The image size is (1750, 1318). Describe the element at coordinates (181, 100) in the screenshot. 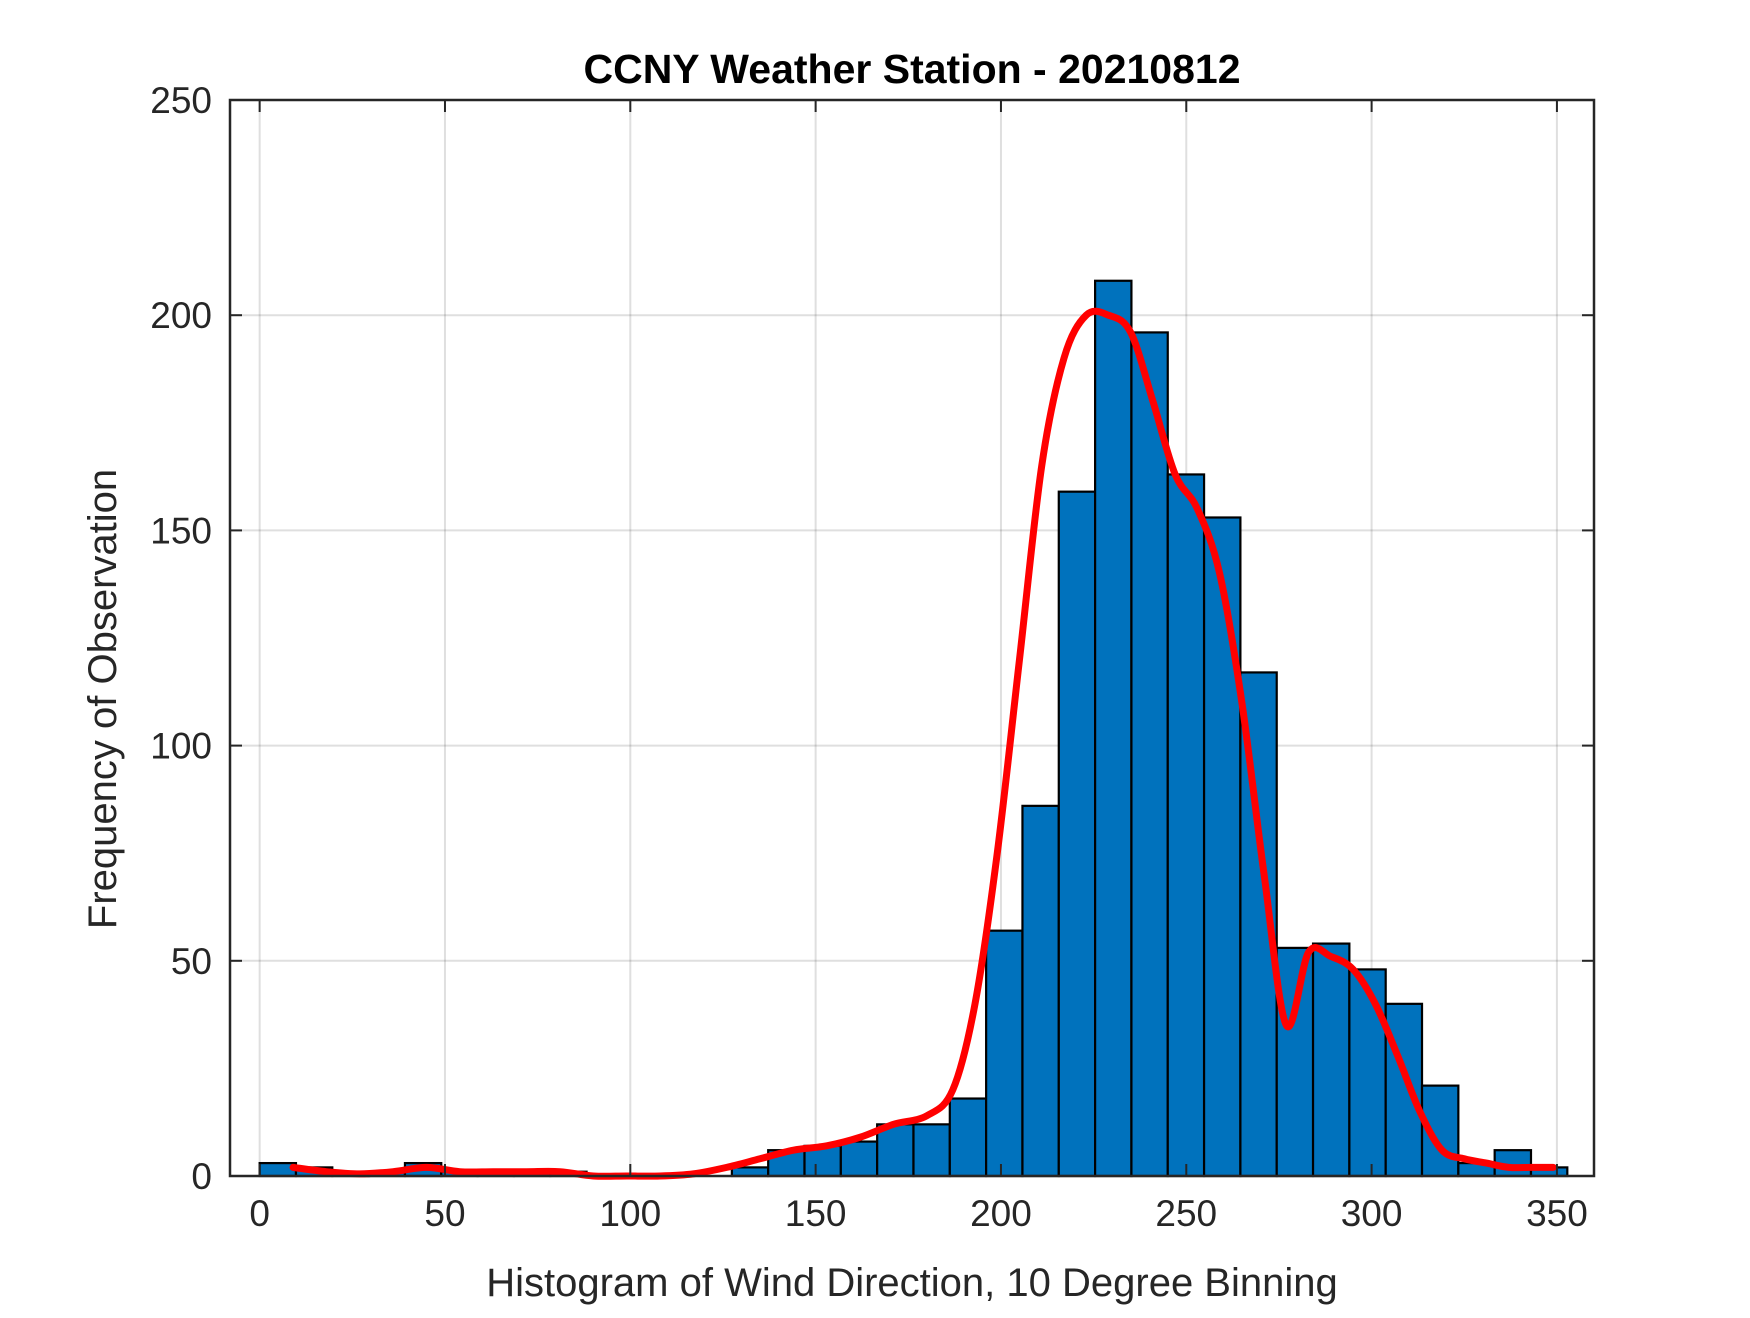

I see `y-tick-label: 250` at that location.